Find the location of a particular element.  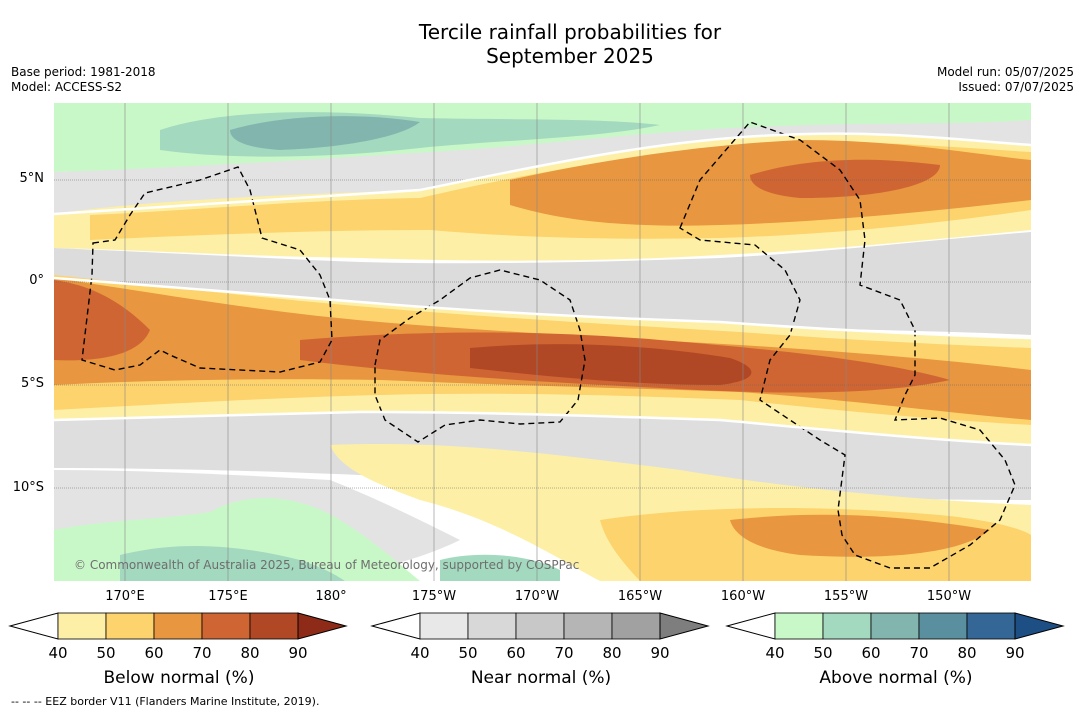

colorbar-2-low-extend is located at coordinates (750, 626).